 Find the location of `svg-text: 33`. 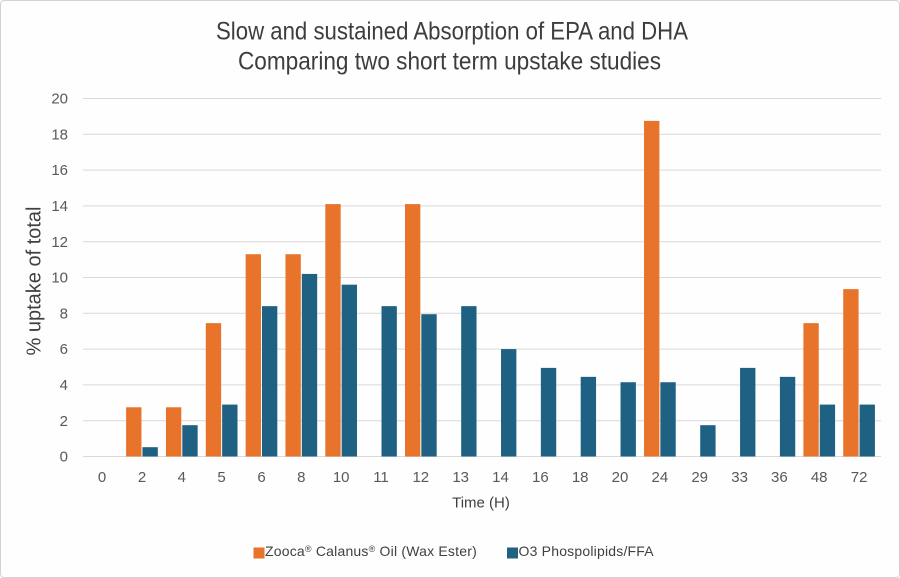

svg-text: 33 is located at coordinates (739, 477).